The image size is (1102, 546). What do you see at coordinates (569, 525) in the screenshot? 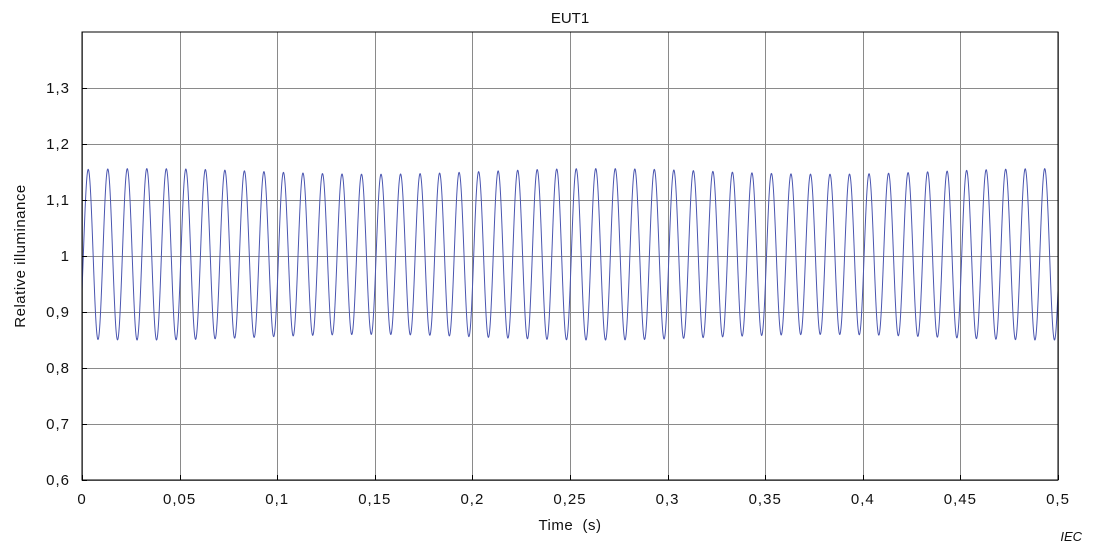
I see `x-axis-title: Time (s)` at bounding box center [569, 525].